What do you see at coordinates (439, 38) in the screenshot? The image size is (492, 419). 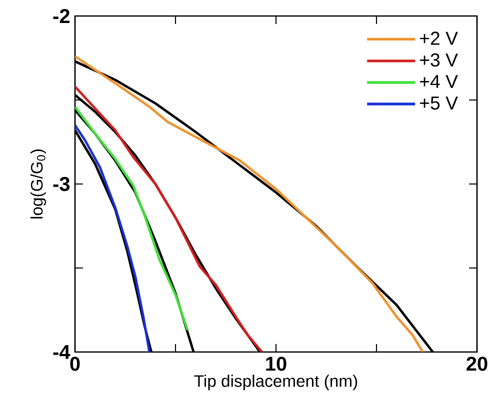 I see `legend-label: +2 V` at bounding box center [439, 38].